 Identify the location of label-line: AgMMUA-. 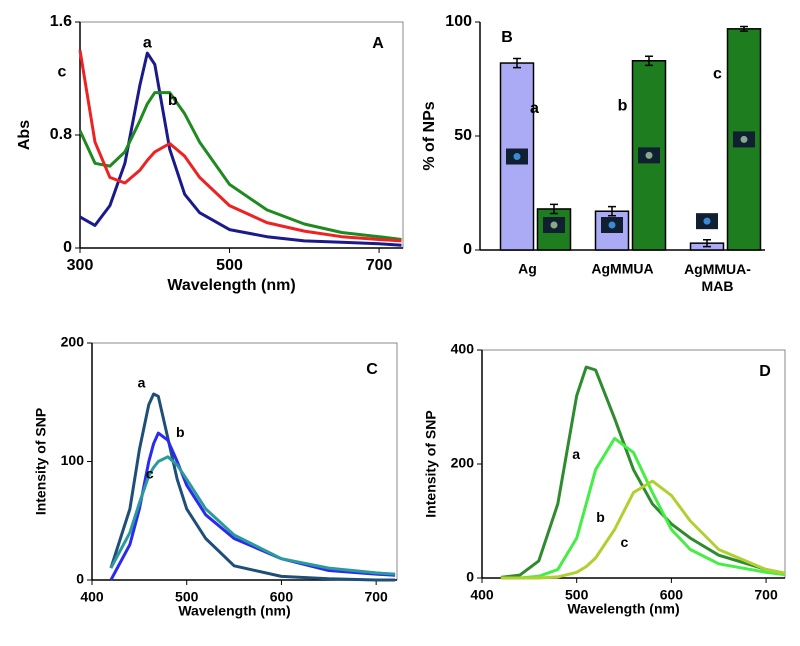
(717, 269).